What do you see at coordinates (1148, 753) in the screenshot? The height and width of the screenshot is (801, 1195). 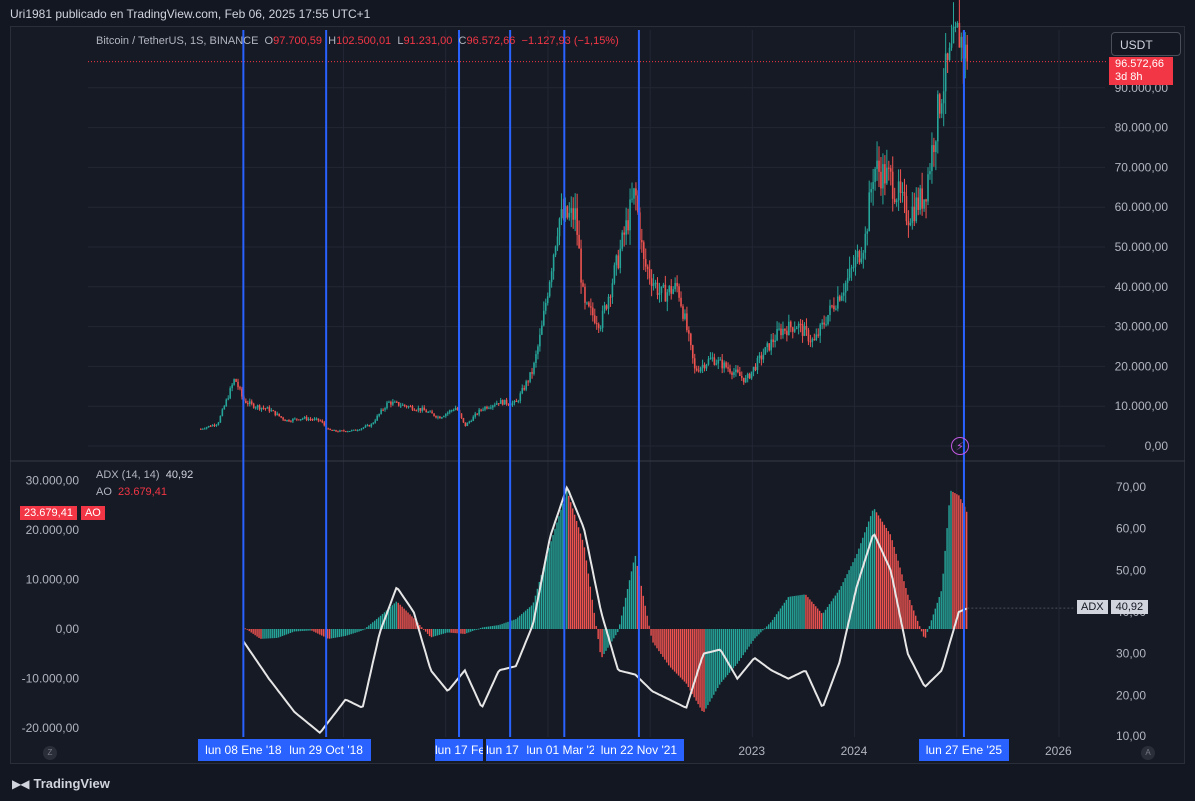 I see `auto-scale-button: A` at bounding box center [1148, 753].